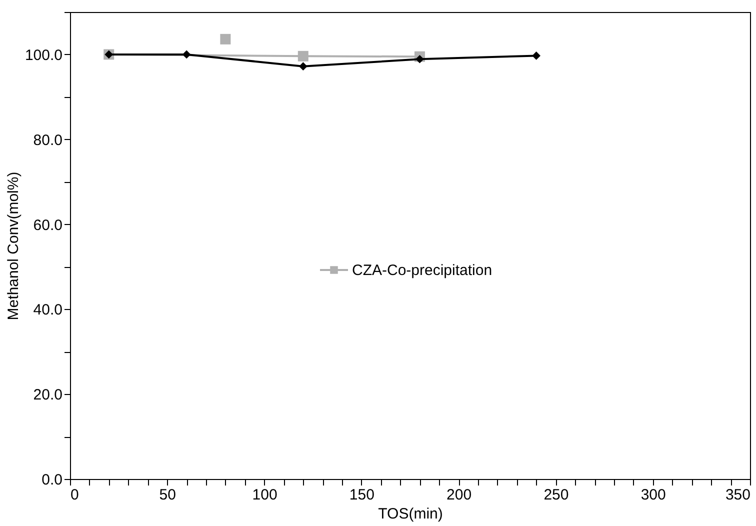 Image resolution: width=756 pixels, height=526 pixels. Describe the element at coordinates (47, 395) in the screenshot. I see `y-tick-label: 20.0` at that location.